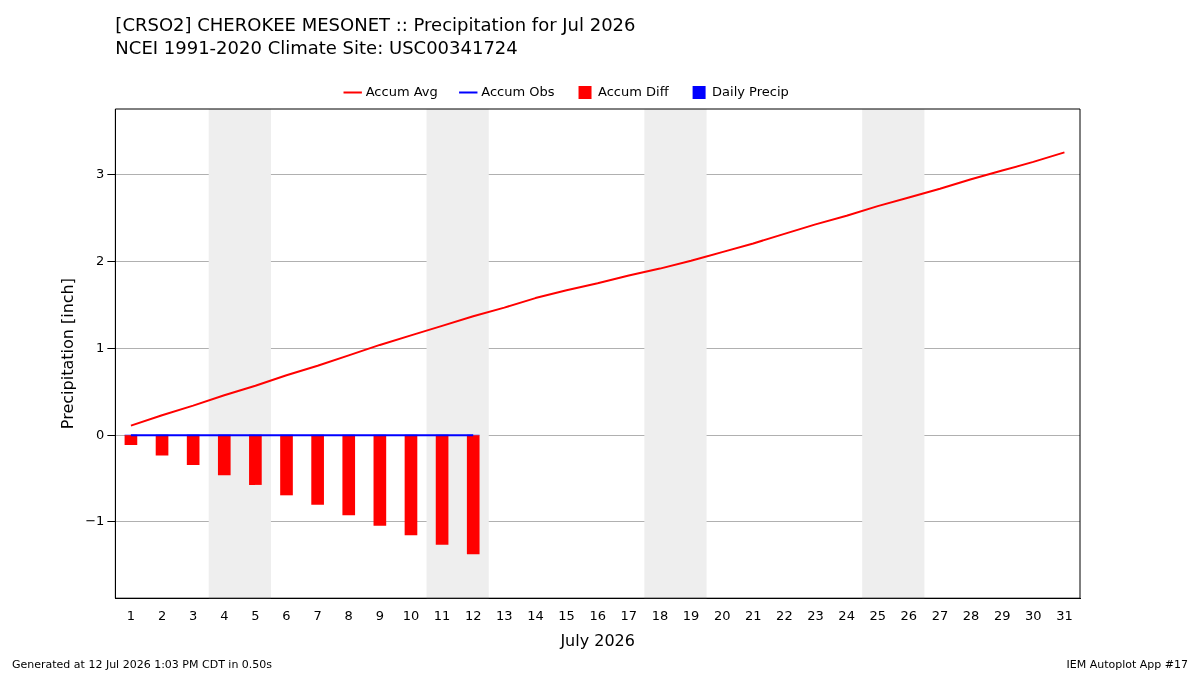 The height and width of the screenshot is (675, 1200). I want to click on x-tick-label: 10, so click(411, 616).